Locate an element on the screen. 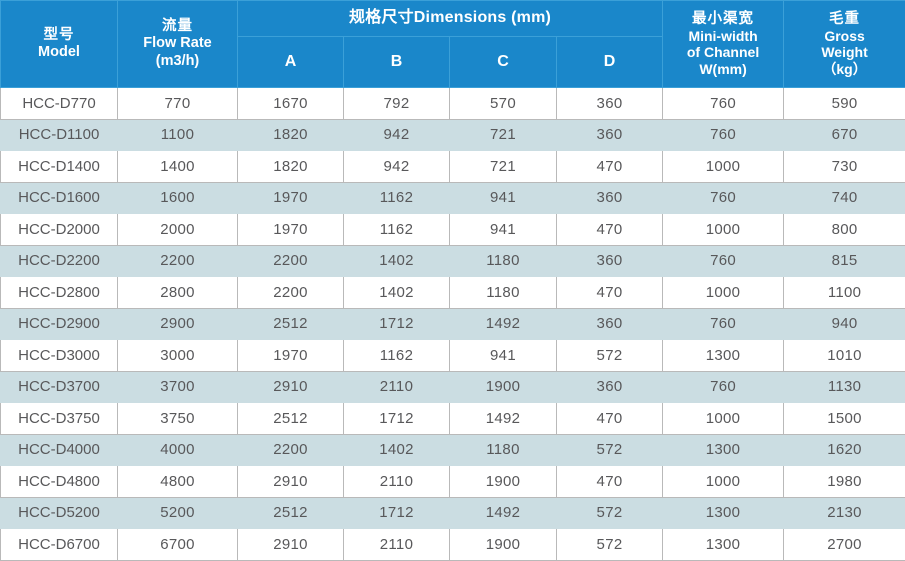  cell-dim-b: 1712 is located at coordinates (397, 419).